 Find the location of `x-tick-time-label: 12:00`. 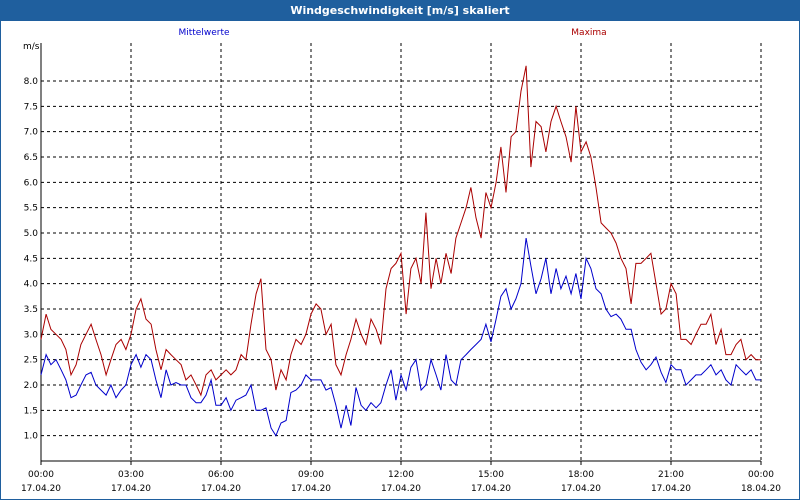

x-tick-time-label: 12:00 is located at coordinates (401, 475).